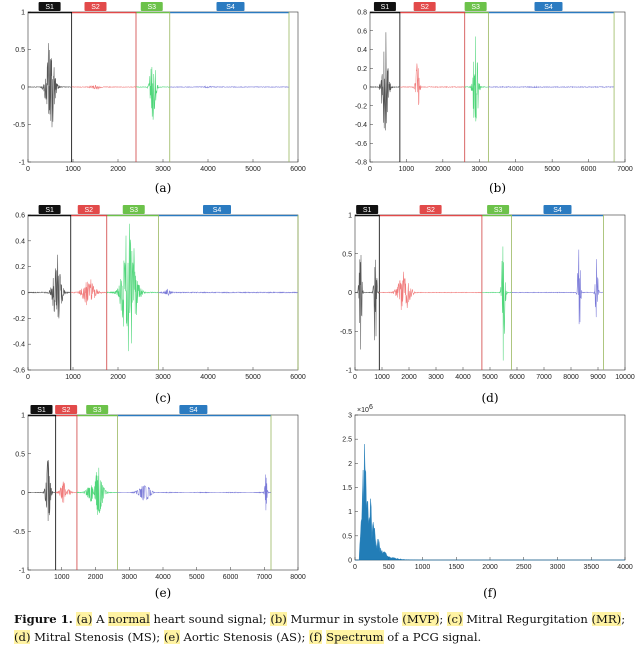  Describe the element at coordinates (118, 377) in the screenshot. I see `x-tick-label: 2000` at that location.